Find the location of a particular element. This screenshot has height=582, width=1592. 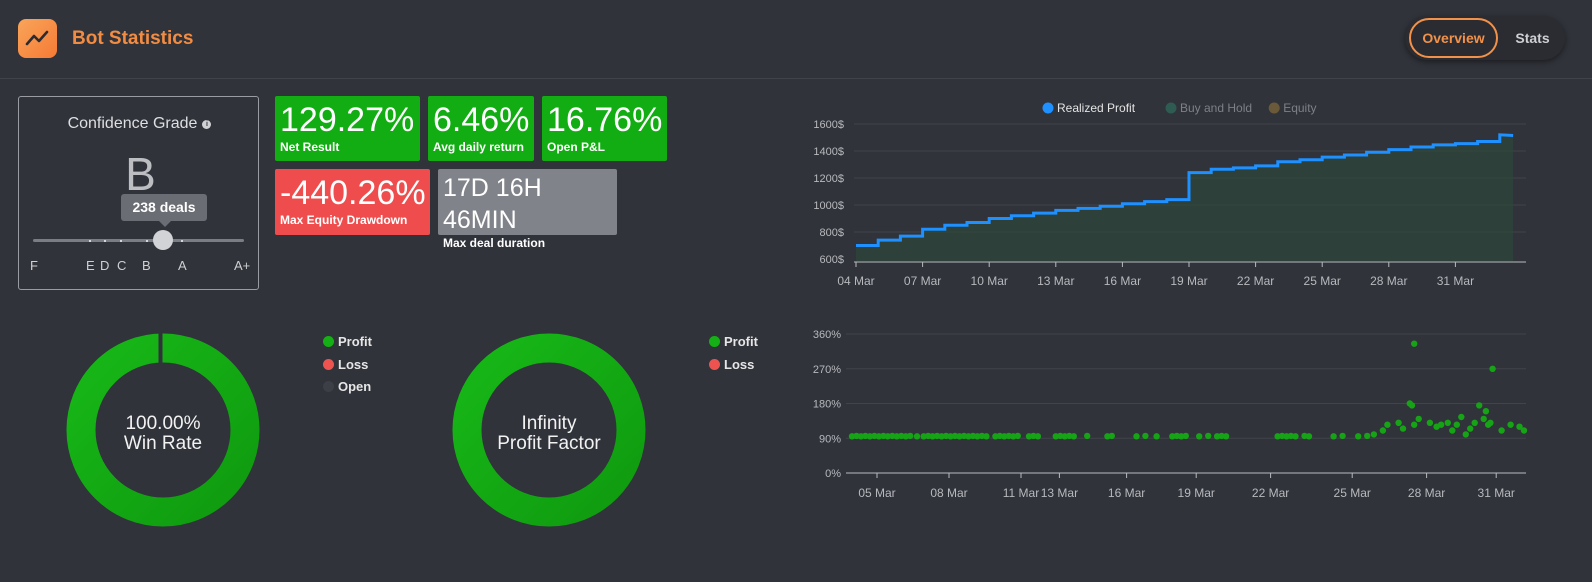

x-tick-label: 16 Mar is located at coordinates (1126, 493).